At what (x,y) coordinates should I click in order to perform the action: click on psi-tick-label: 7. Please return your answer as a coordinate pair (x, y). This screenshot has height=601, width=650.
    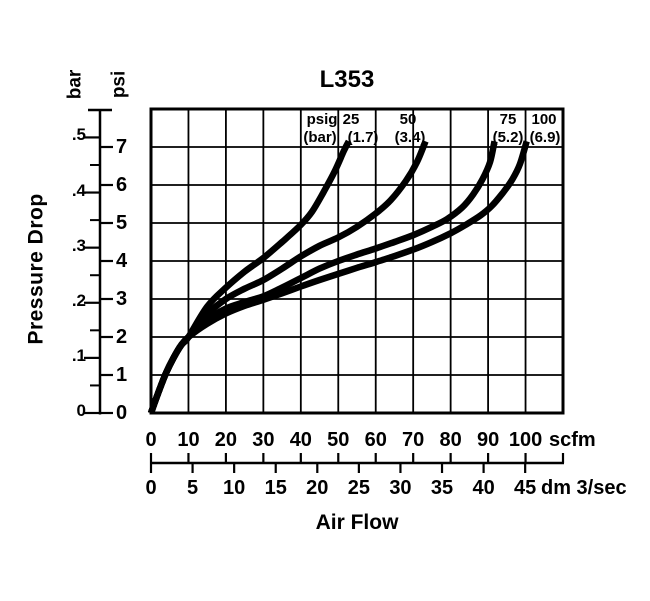
    Looking at the image, I should click on (122, 147).